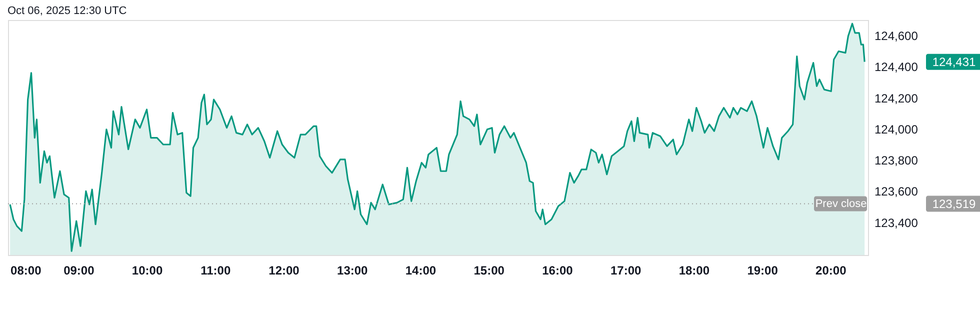 The width and height of the screenshot is (980, 327). What do you see at coordinates (954, 203) in the screenshot?
I see `text: 123,519` at bounding box center [954, 203].